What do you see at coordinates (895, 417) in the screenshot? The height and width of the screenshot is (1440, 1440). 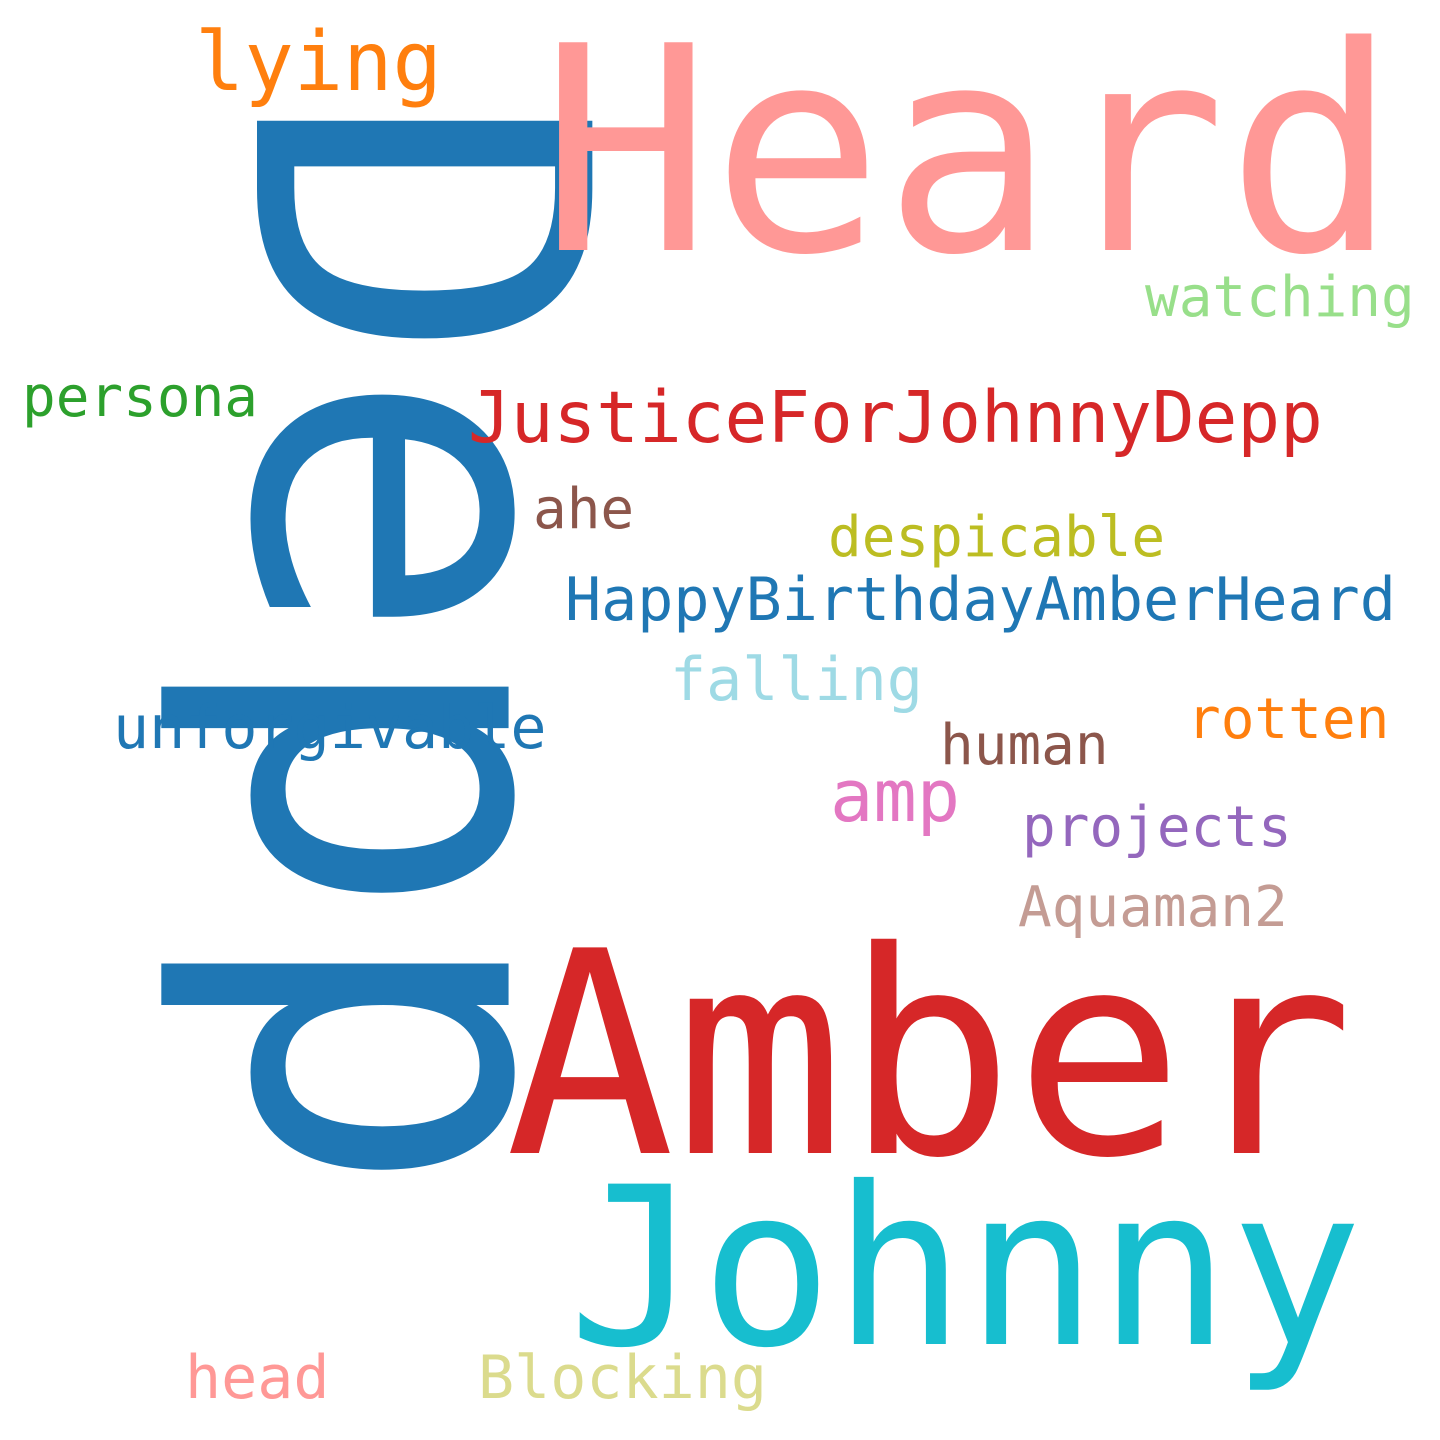 I see `word-justice: JusticeForJohnnyDepp` at bounding box center [895, 417].